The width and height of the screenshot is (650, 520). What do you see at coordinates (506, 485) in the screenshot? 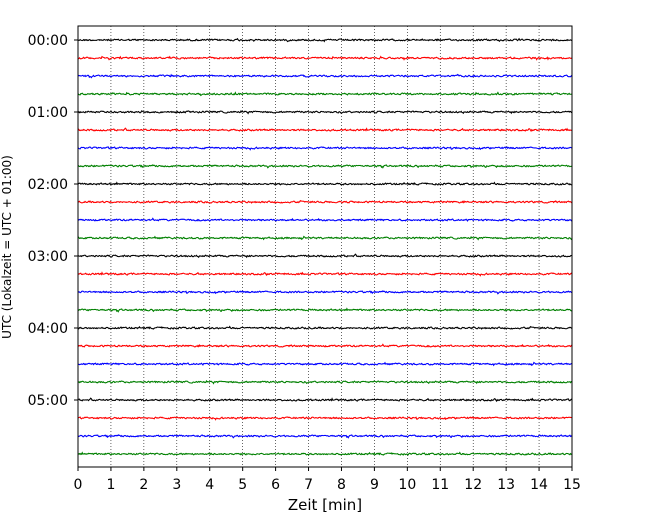
I see `x-tick-label-13: 13` at bounding box center [506, 485].